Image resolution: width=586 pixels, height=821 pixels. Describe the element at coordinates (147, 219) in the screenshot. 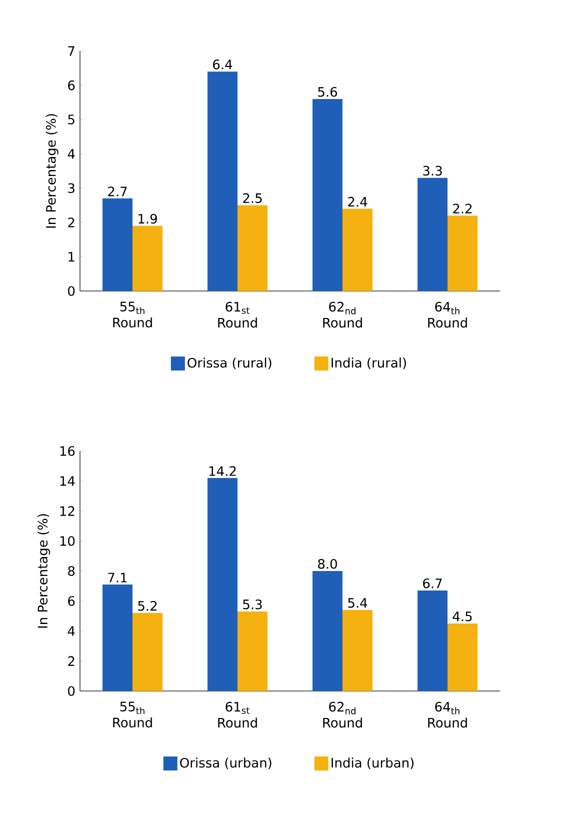

I see `data-label: 1.9` at that location.